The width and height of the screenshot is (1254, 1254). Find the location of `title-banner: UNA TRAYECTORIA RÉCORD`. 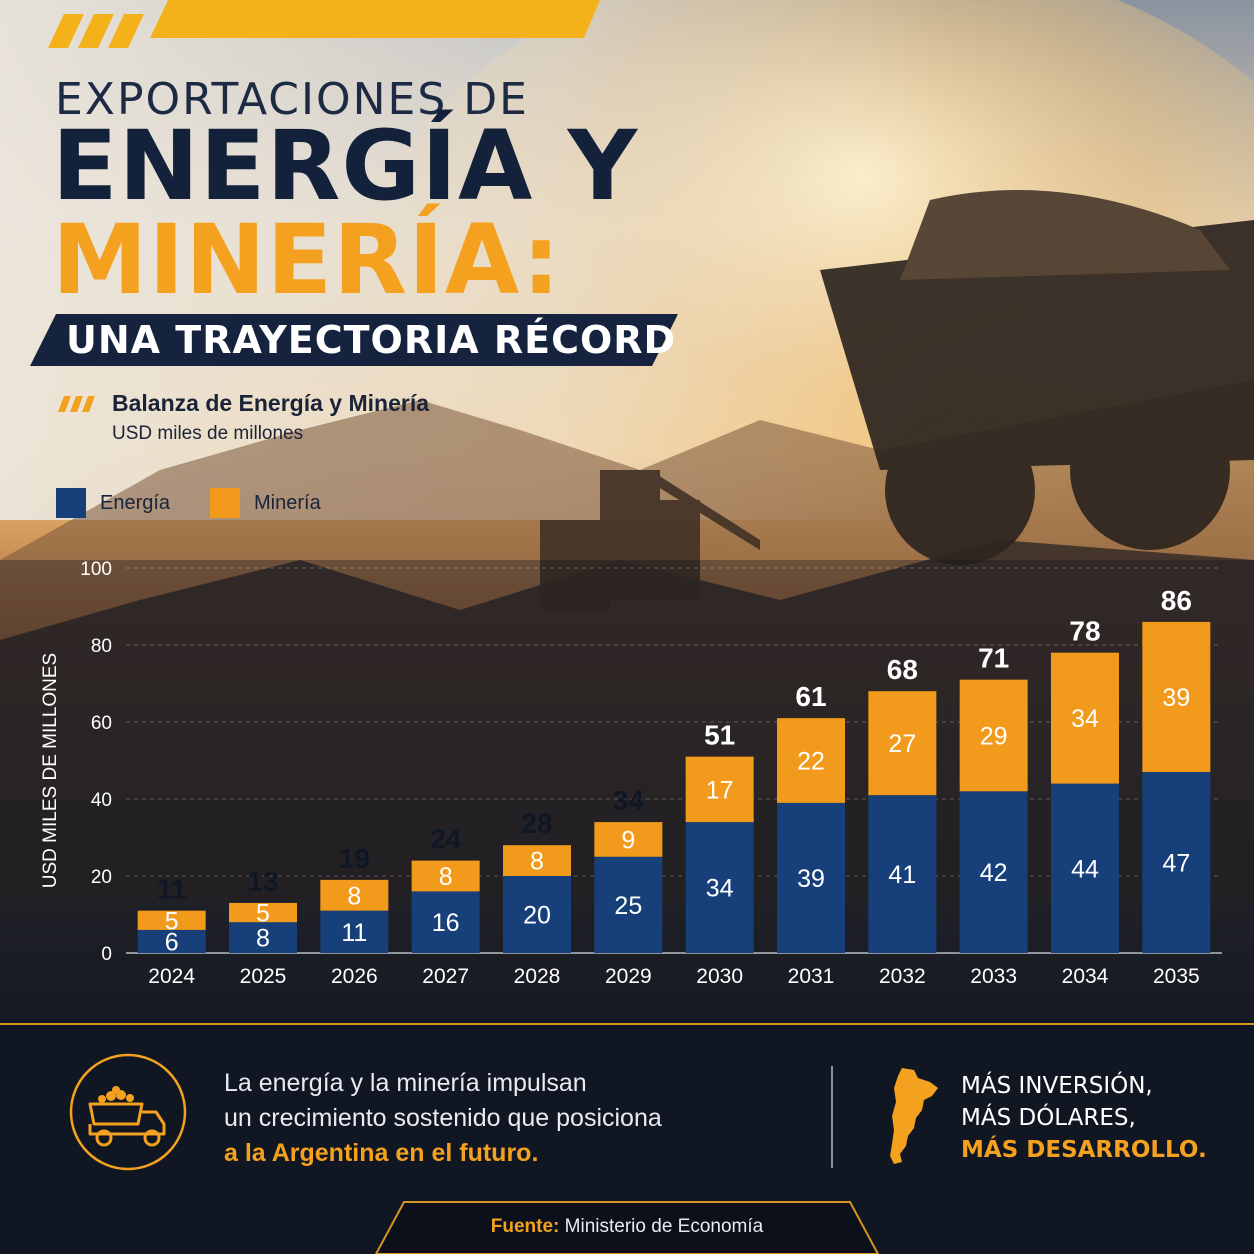

title-banner: UNA TRAYECTORIA RÉCORD is located at coordinates (371, 340).